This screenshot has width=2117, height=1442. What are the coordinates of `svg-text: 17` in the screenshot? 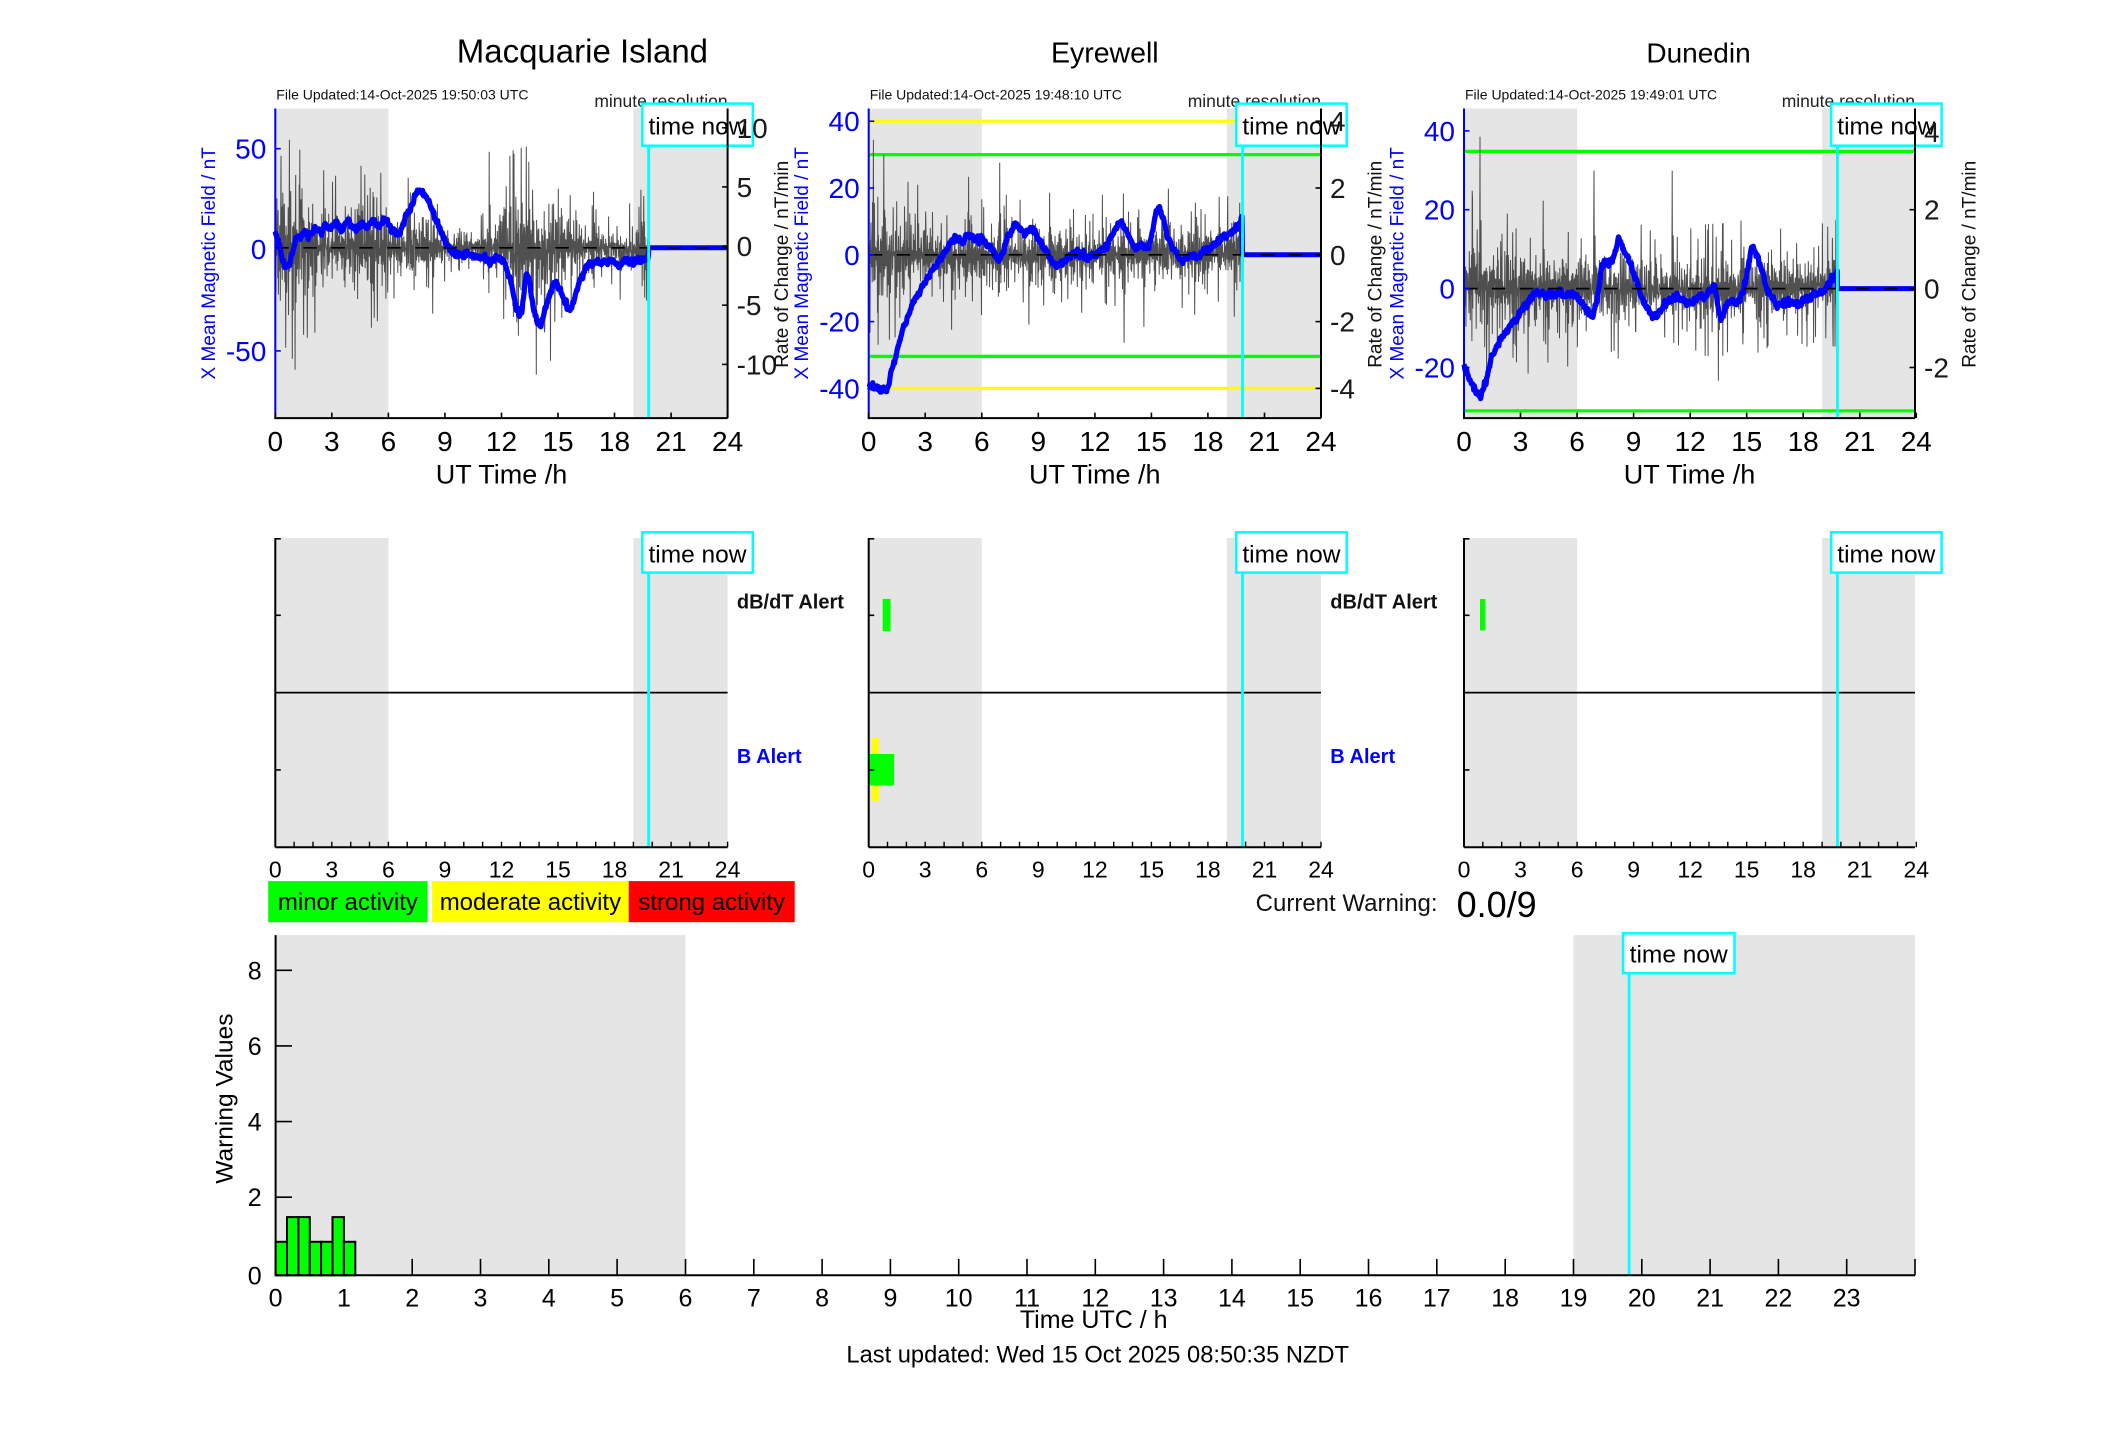 It's located at (1437, 1299).